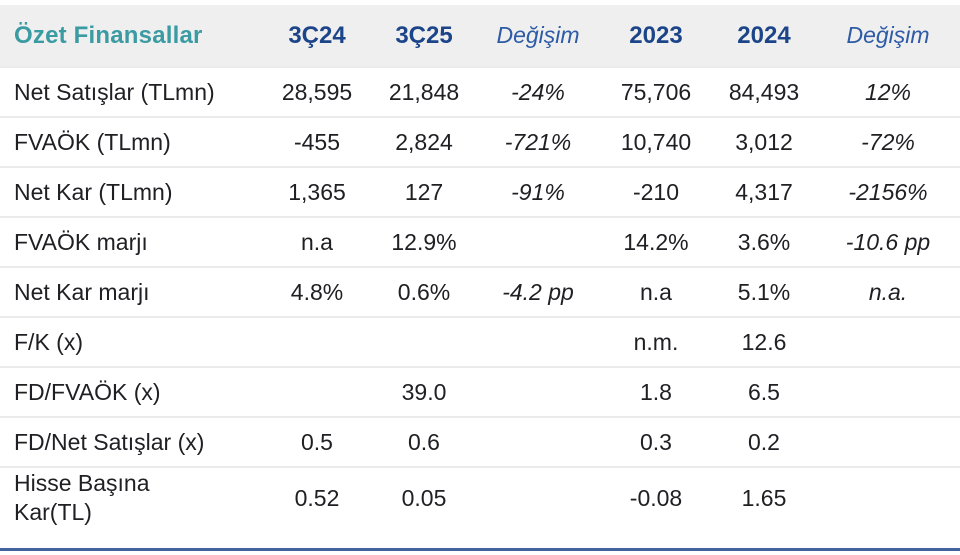 Image resolution: width=960 pixels, height=555 pixels. I want to click on cell-value: 5.1%, so click(764, 291).